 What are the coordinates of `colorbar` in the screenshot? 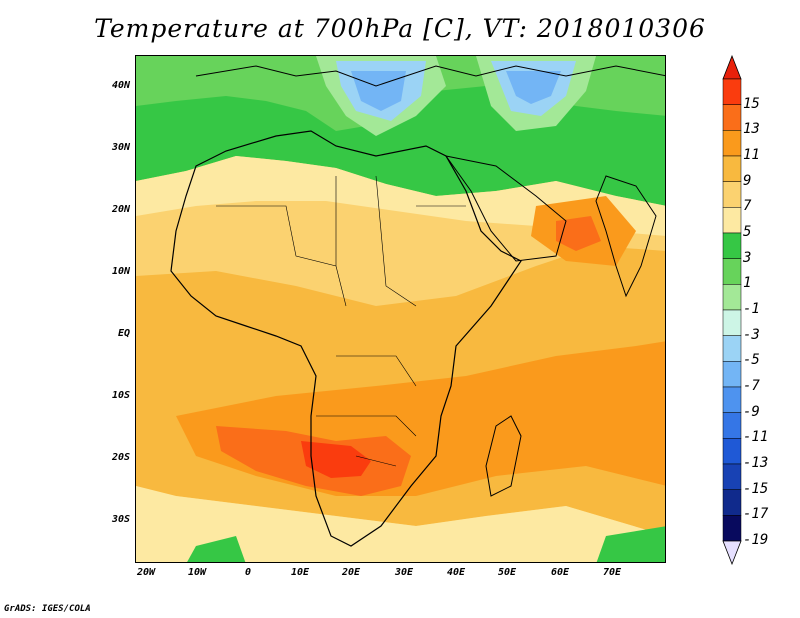 It's located at (732, 310).